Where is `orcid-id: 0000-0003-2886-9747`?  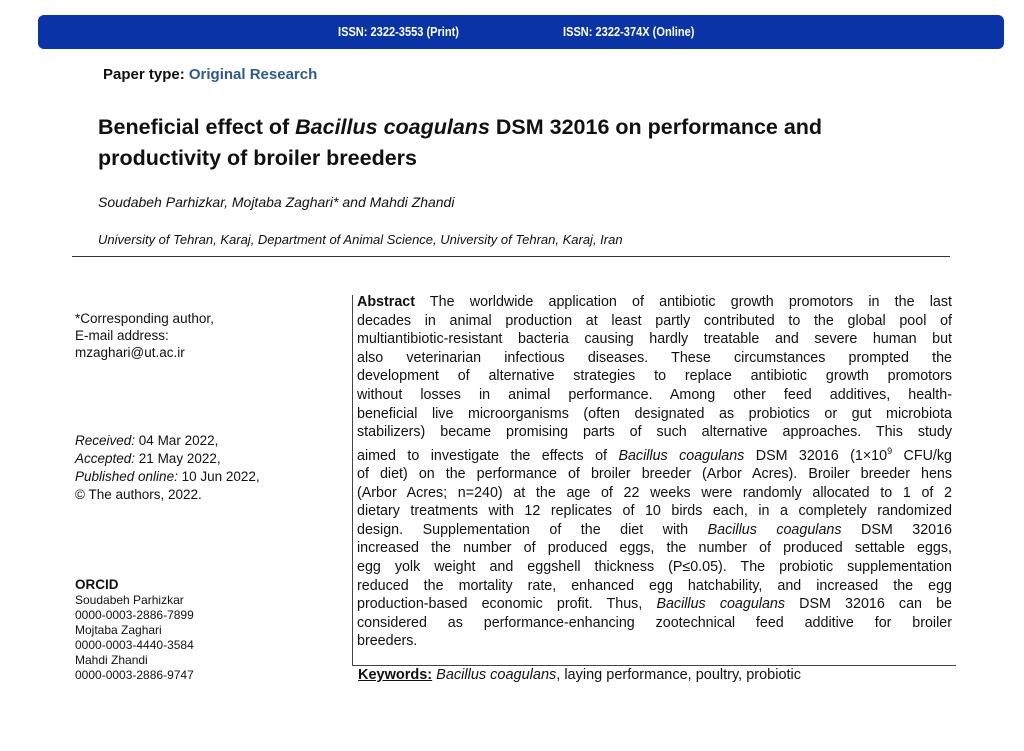
orcid-id: 0000-0003-2886-9747 is located at coordinates (134, 675).